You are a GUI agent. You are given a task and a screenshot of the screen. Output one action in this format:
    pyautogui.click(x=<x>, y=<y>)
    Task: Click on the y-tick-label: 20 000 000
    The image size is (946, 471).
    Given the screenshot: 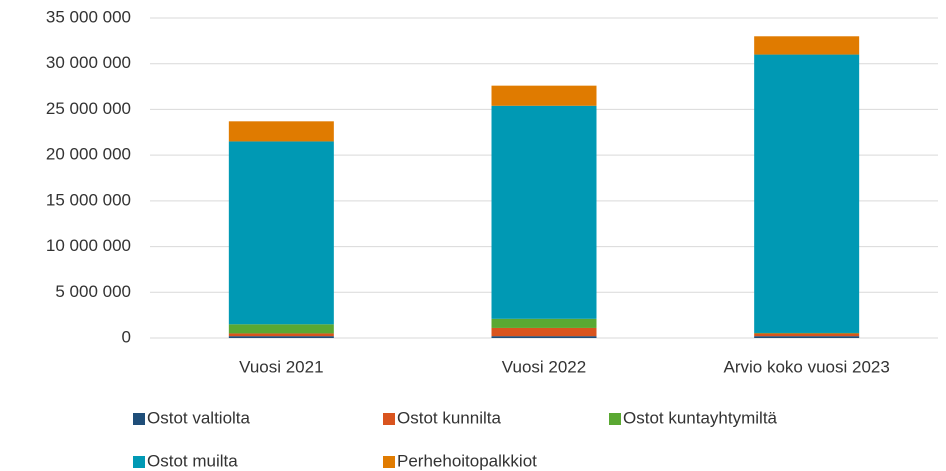 What is the action you would take?
    pyautogui.click(x=88, y=154)
    